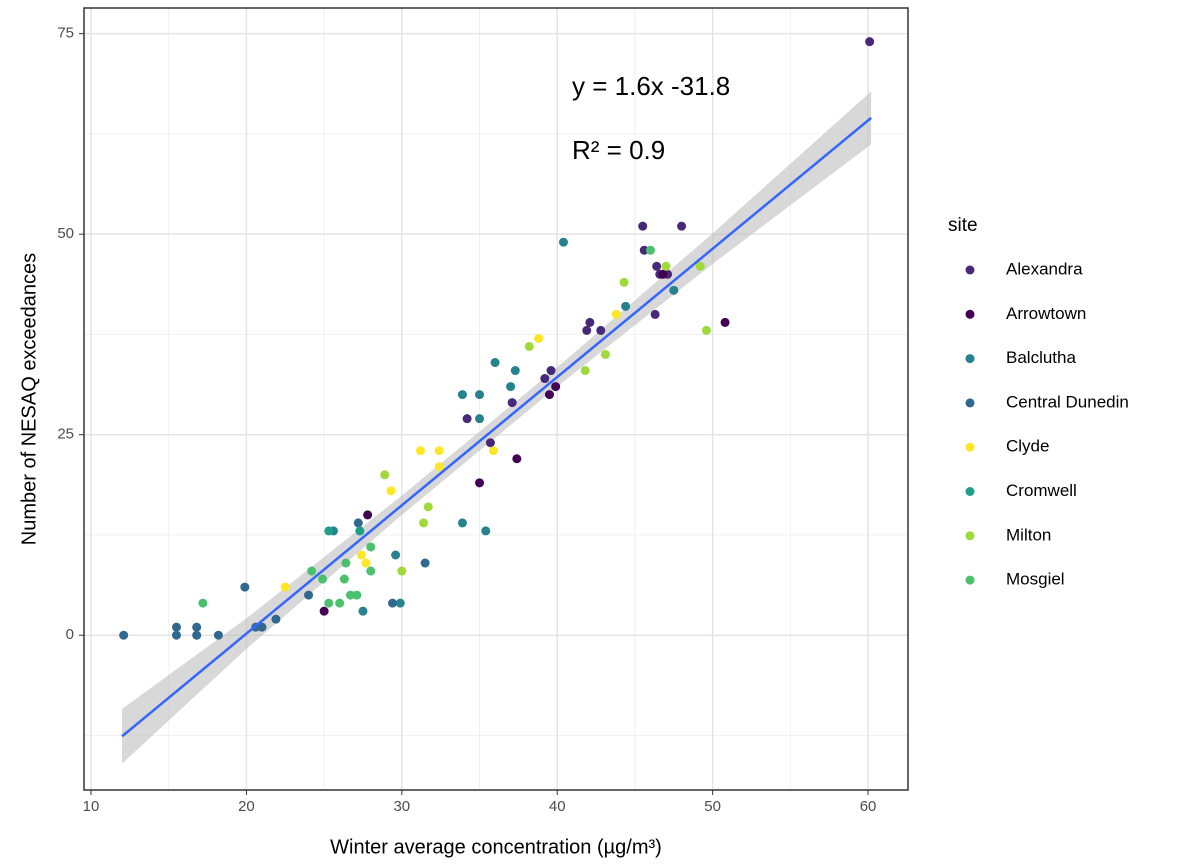 This screenshot has width=1186, height=868. What do you see at coordinates (70, 634) in the screenshot?
I see `y-tick-label: 0` at bounding box center [70, 634].